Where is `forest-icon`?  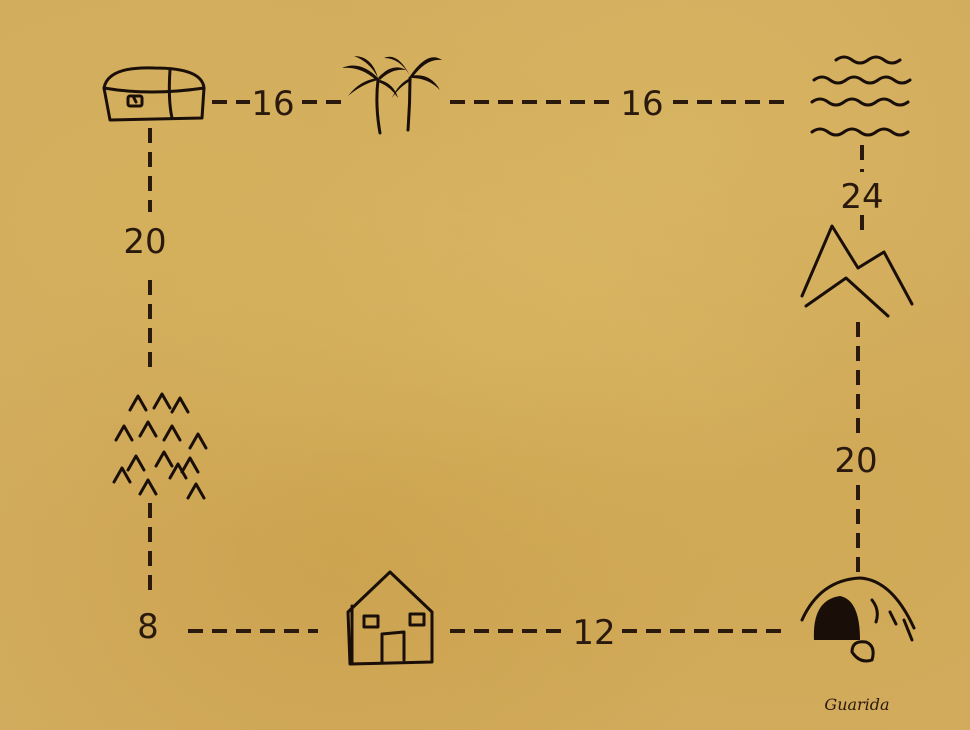 forest-icon is located at coordinates (160, 446).